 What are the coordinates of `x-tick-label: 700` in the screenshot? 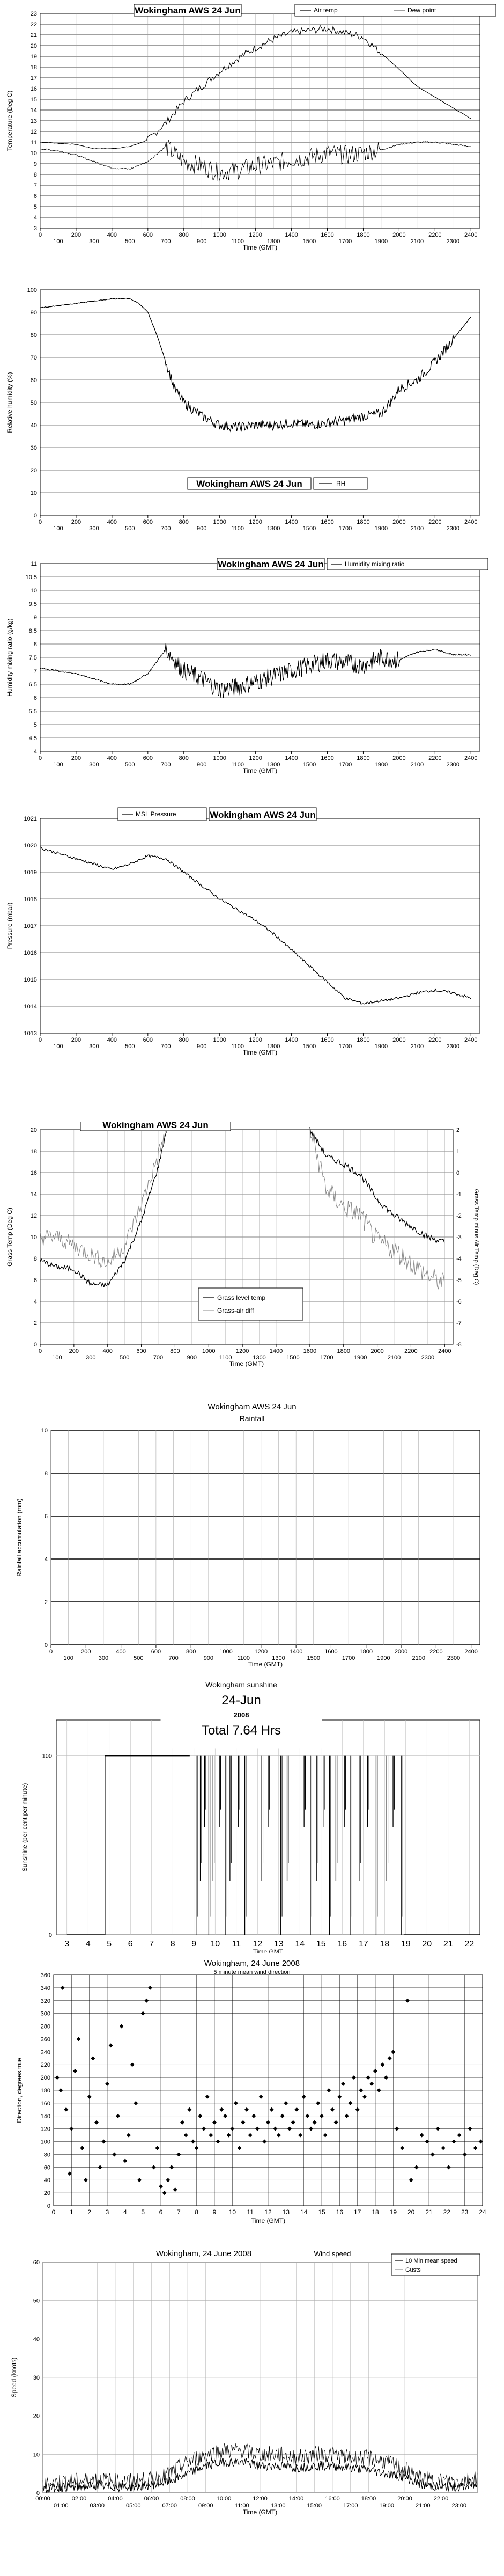 It's located at (166, 1046).